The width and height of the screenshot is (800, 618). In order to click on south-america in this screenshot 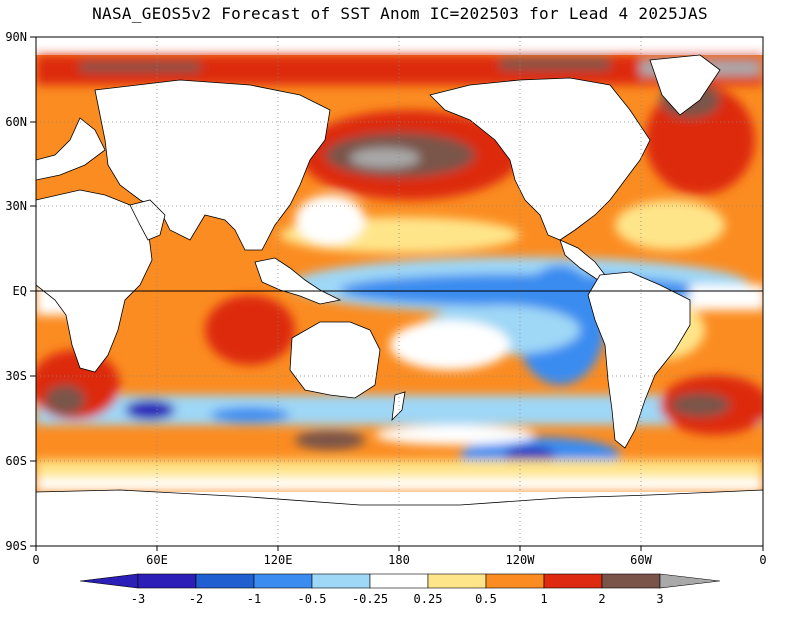, I will do `click(639, 360)`.